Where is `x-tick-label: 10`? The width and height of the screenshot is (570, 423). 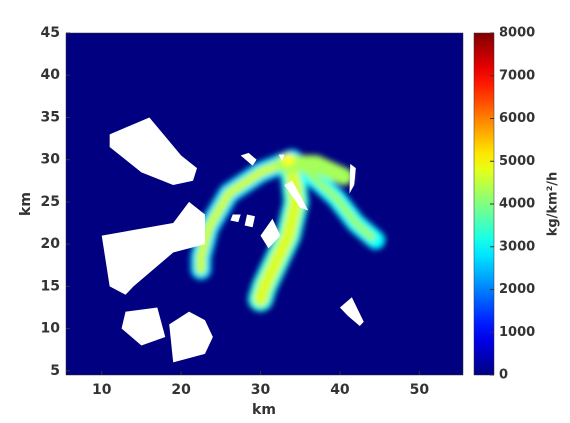 x-tick-label: 10 is located at coordinates (102, 390).